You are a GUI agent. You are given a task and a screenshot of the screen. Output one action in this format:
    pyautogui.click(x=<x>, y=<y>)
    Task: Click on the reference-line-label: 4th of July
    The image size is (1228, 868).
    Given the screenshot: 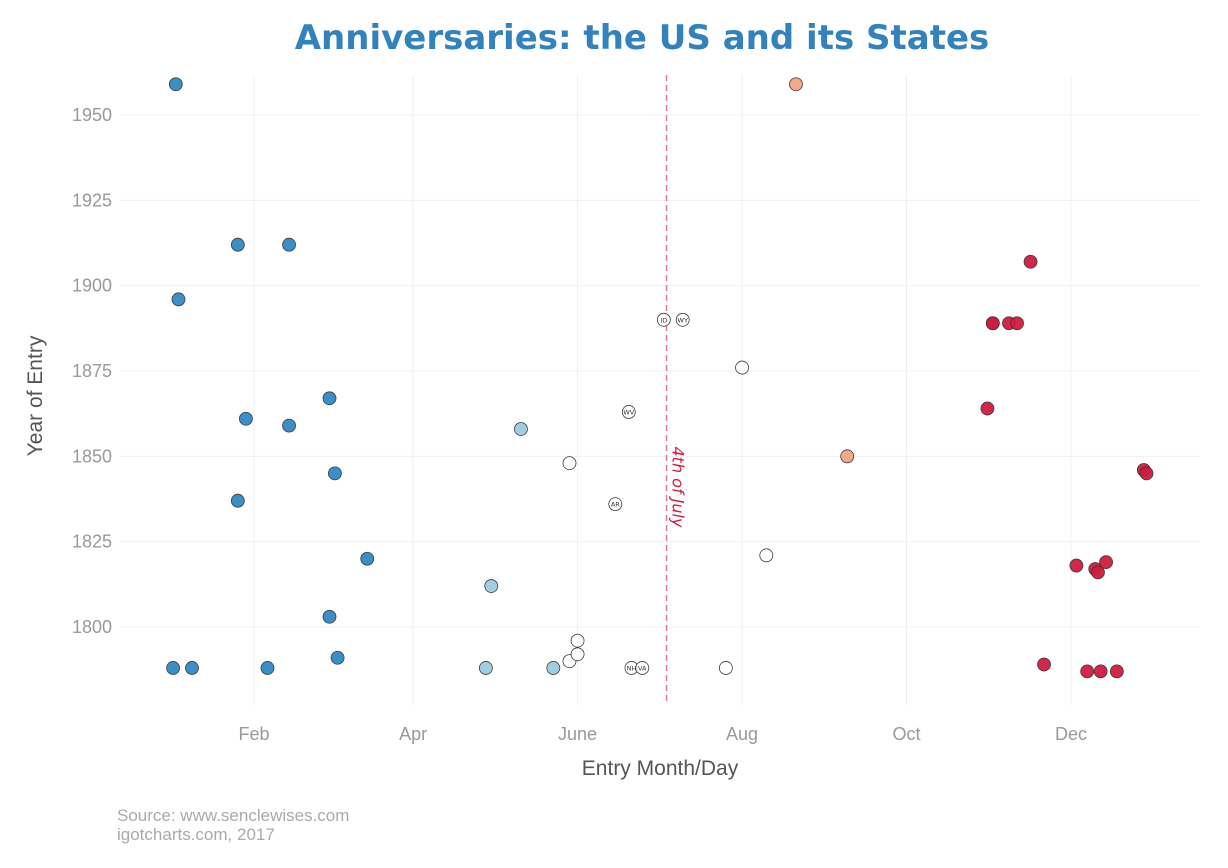 What is the action you would take?
    pyautogui.click(x=678, y=487)
    